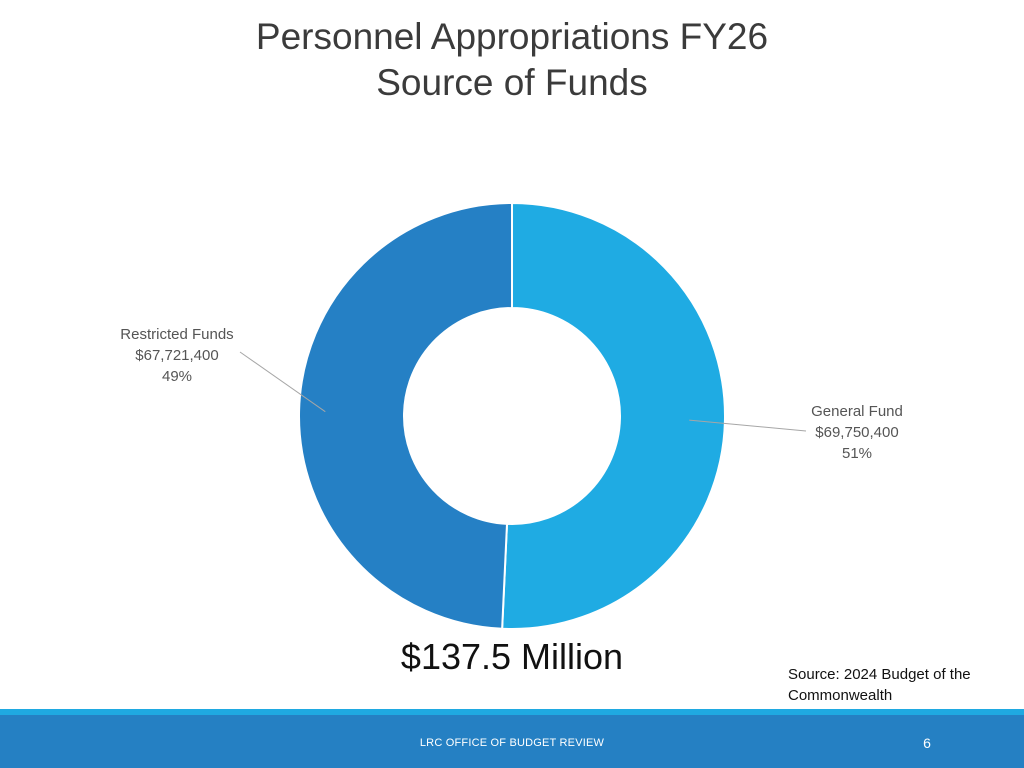 This screenshot has height=768, width=1024. I want to click on label-value-general-fund: $69,750,400, so click(856, 432).